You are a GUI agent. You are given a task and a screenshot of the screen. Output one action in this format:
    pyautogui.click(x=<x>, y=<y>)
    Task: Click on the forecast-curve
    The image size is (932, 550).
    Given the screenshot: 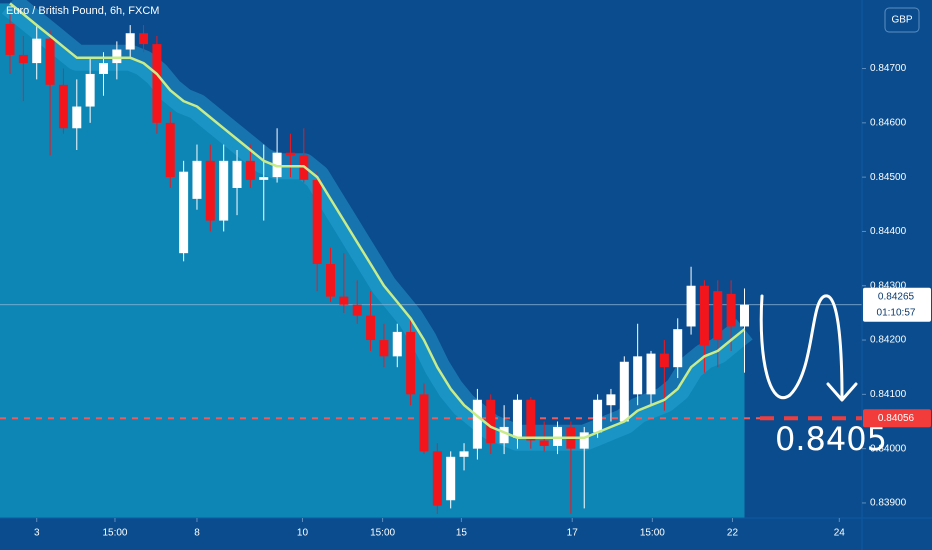 What is the action you would take?
    pyautogui.click(x=801, y=347)
    